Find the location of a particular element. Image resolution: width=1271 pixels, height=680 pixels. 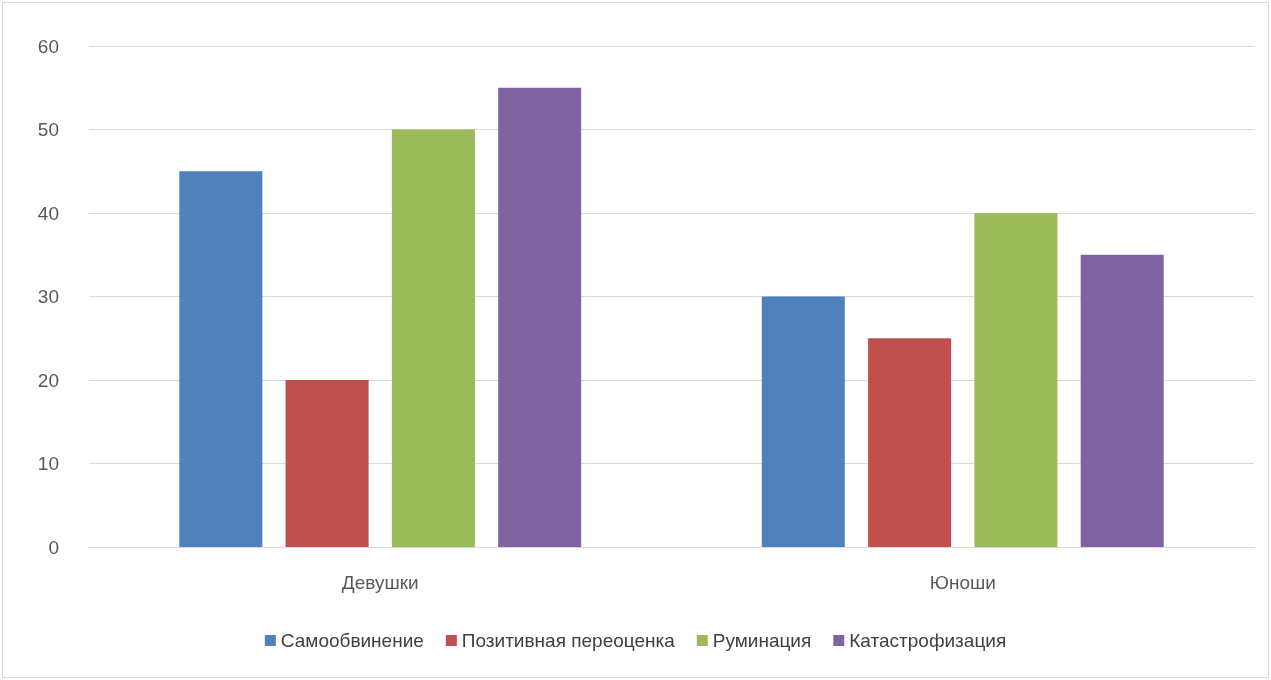

y-tick-label: 60 is located at coordinates (48, 46).